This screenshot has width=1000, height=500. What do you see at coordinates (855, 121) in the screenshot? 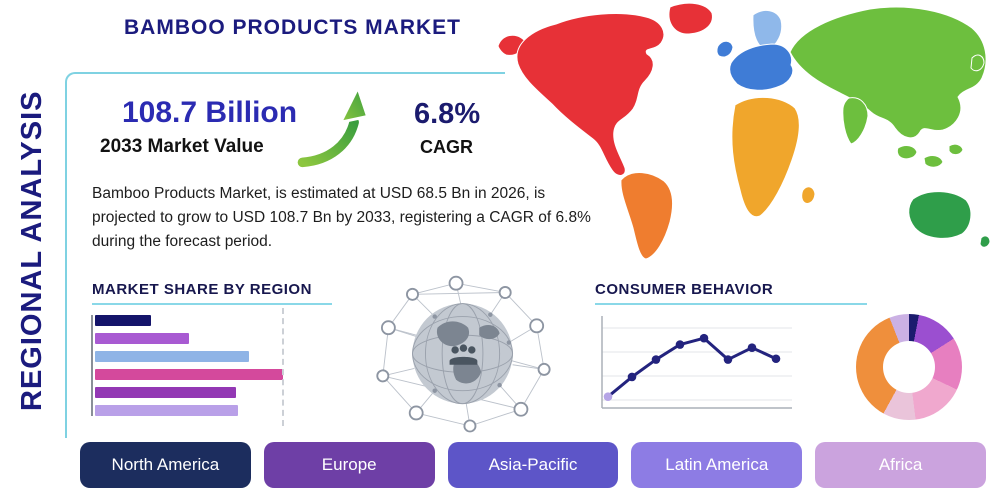
I see `map-india` at bounding box center [855, 121].